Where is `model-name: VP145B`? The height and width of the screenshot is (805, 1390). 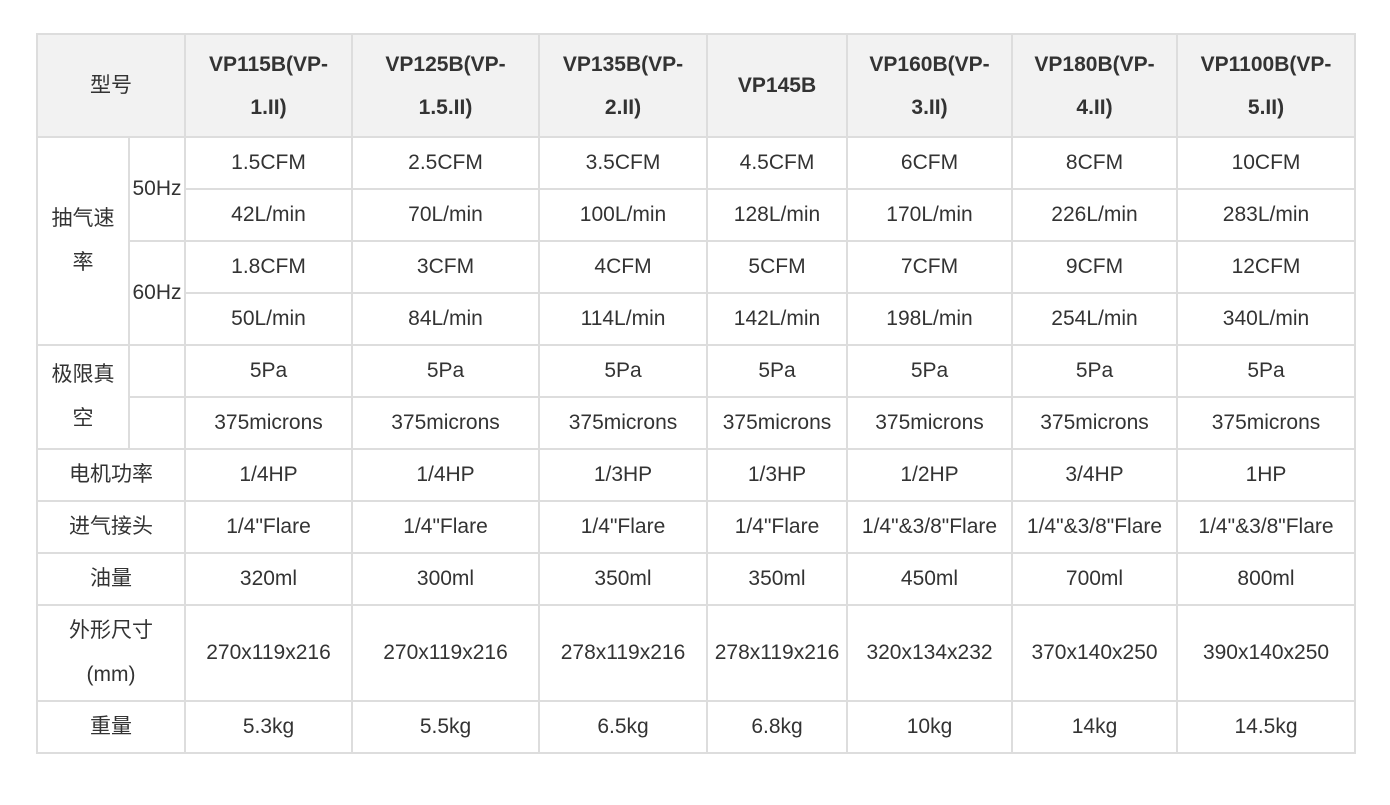 model-name: VP145B is located at coordinates (777, 85).